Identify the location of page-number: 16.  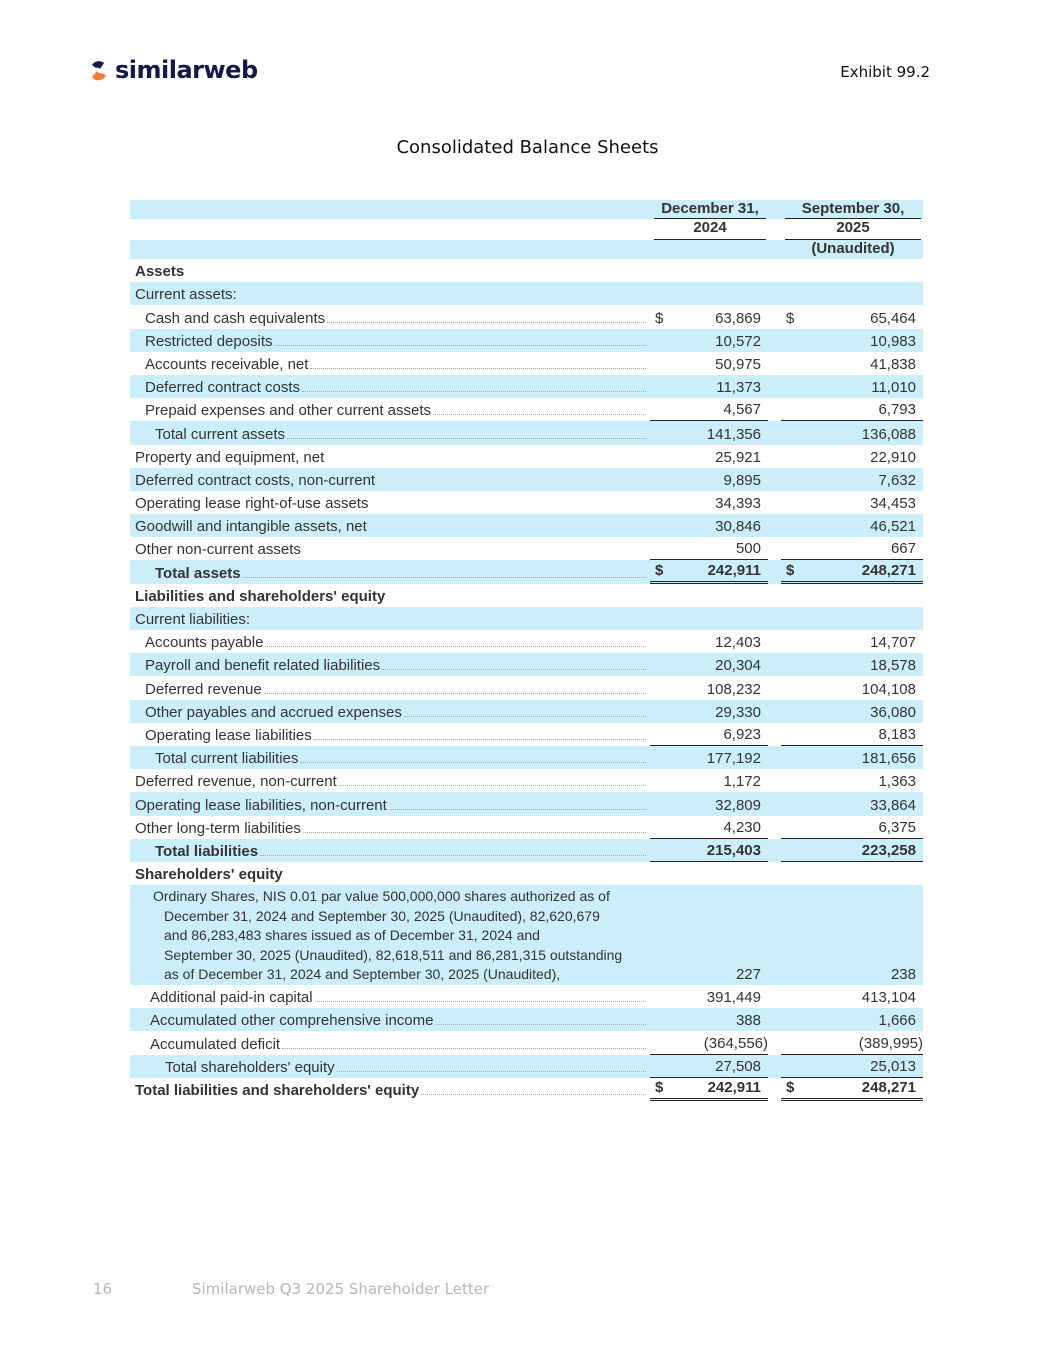
(103, 1289).